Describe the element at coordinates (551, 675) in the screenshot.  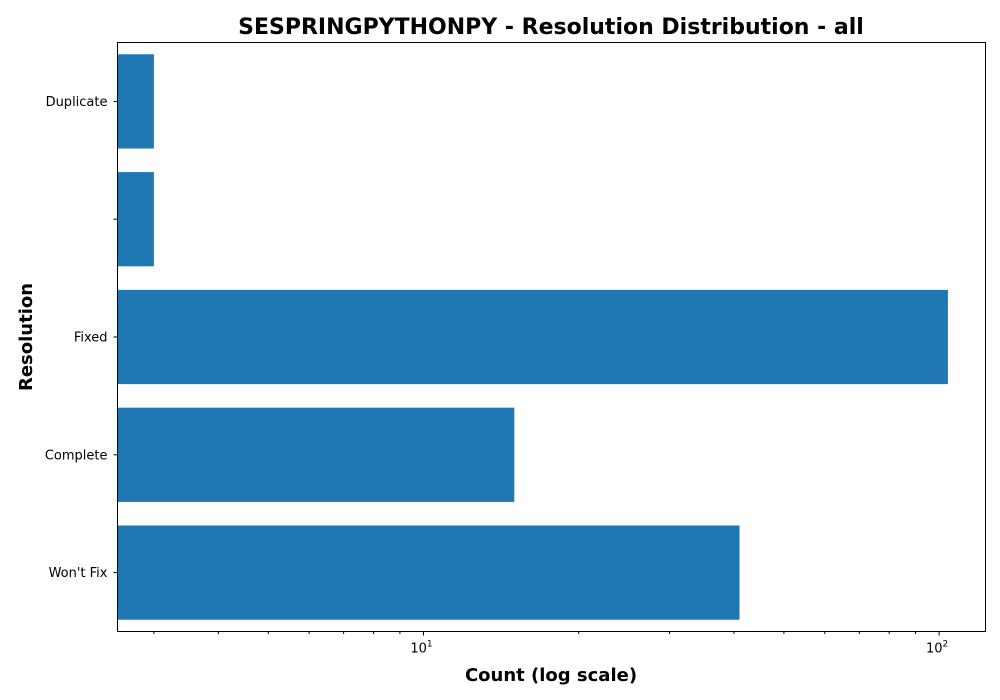
I see `x-axis-label: Count (log scale)` at that location.